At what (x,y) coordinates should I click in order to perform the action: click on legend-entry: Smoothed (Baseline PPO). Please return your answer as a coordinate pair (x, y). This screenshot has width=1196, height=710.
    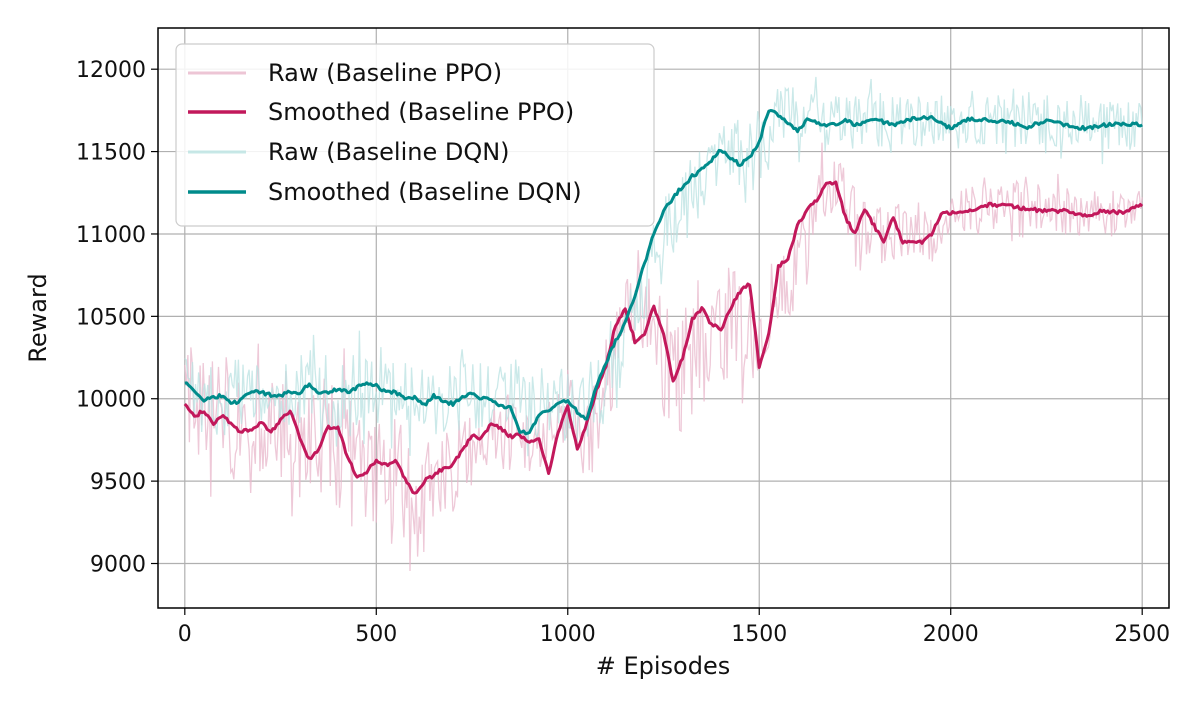
    Looking at the image, I should click on (381, 112).